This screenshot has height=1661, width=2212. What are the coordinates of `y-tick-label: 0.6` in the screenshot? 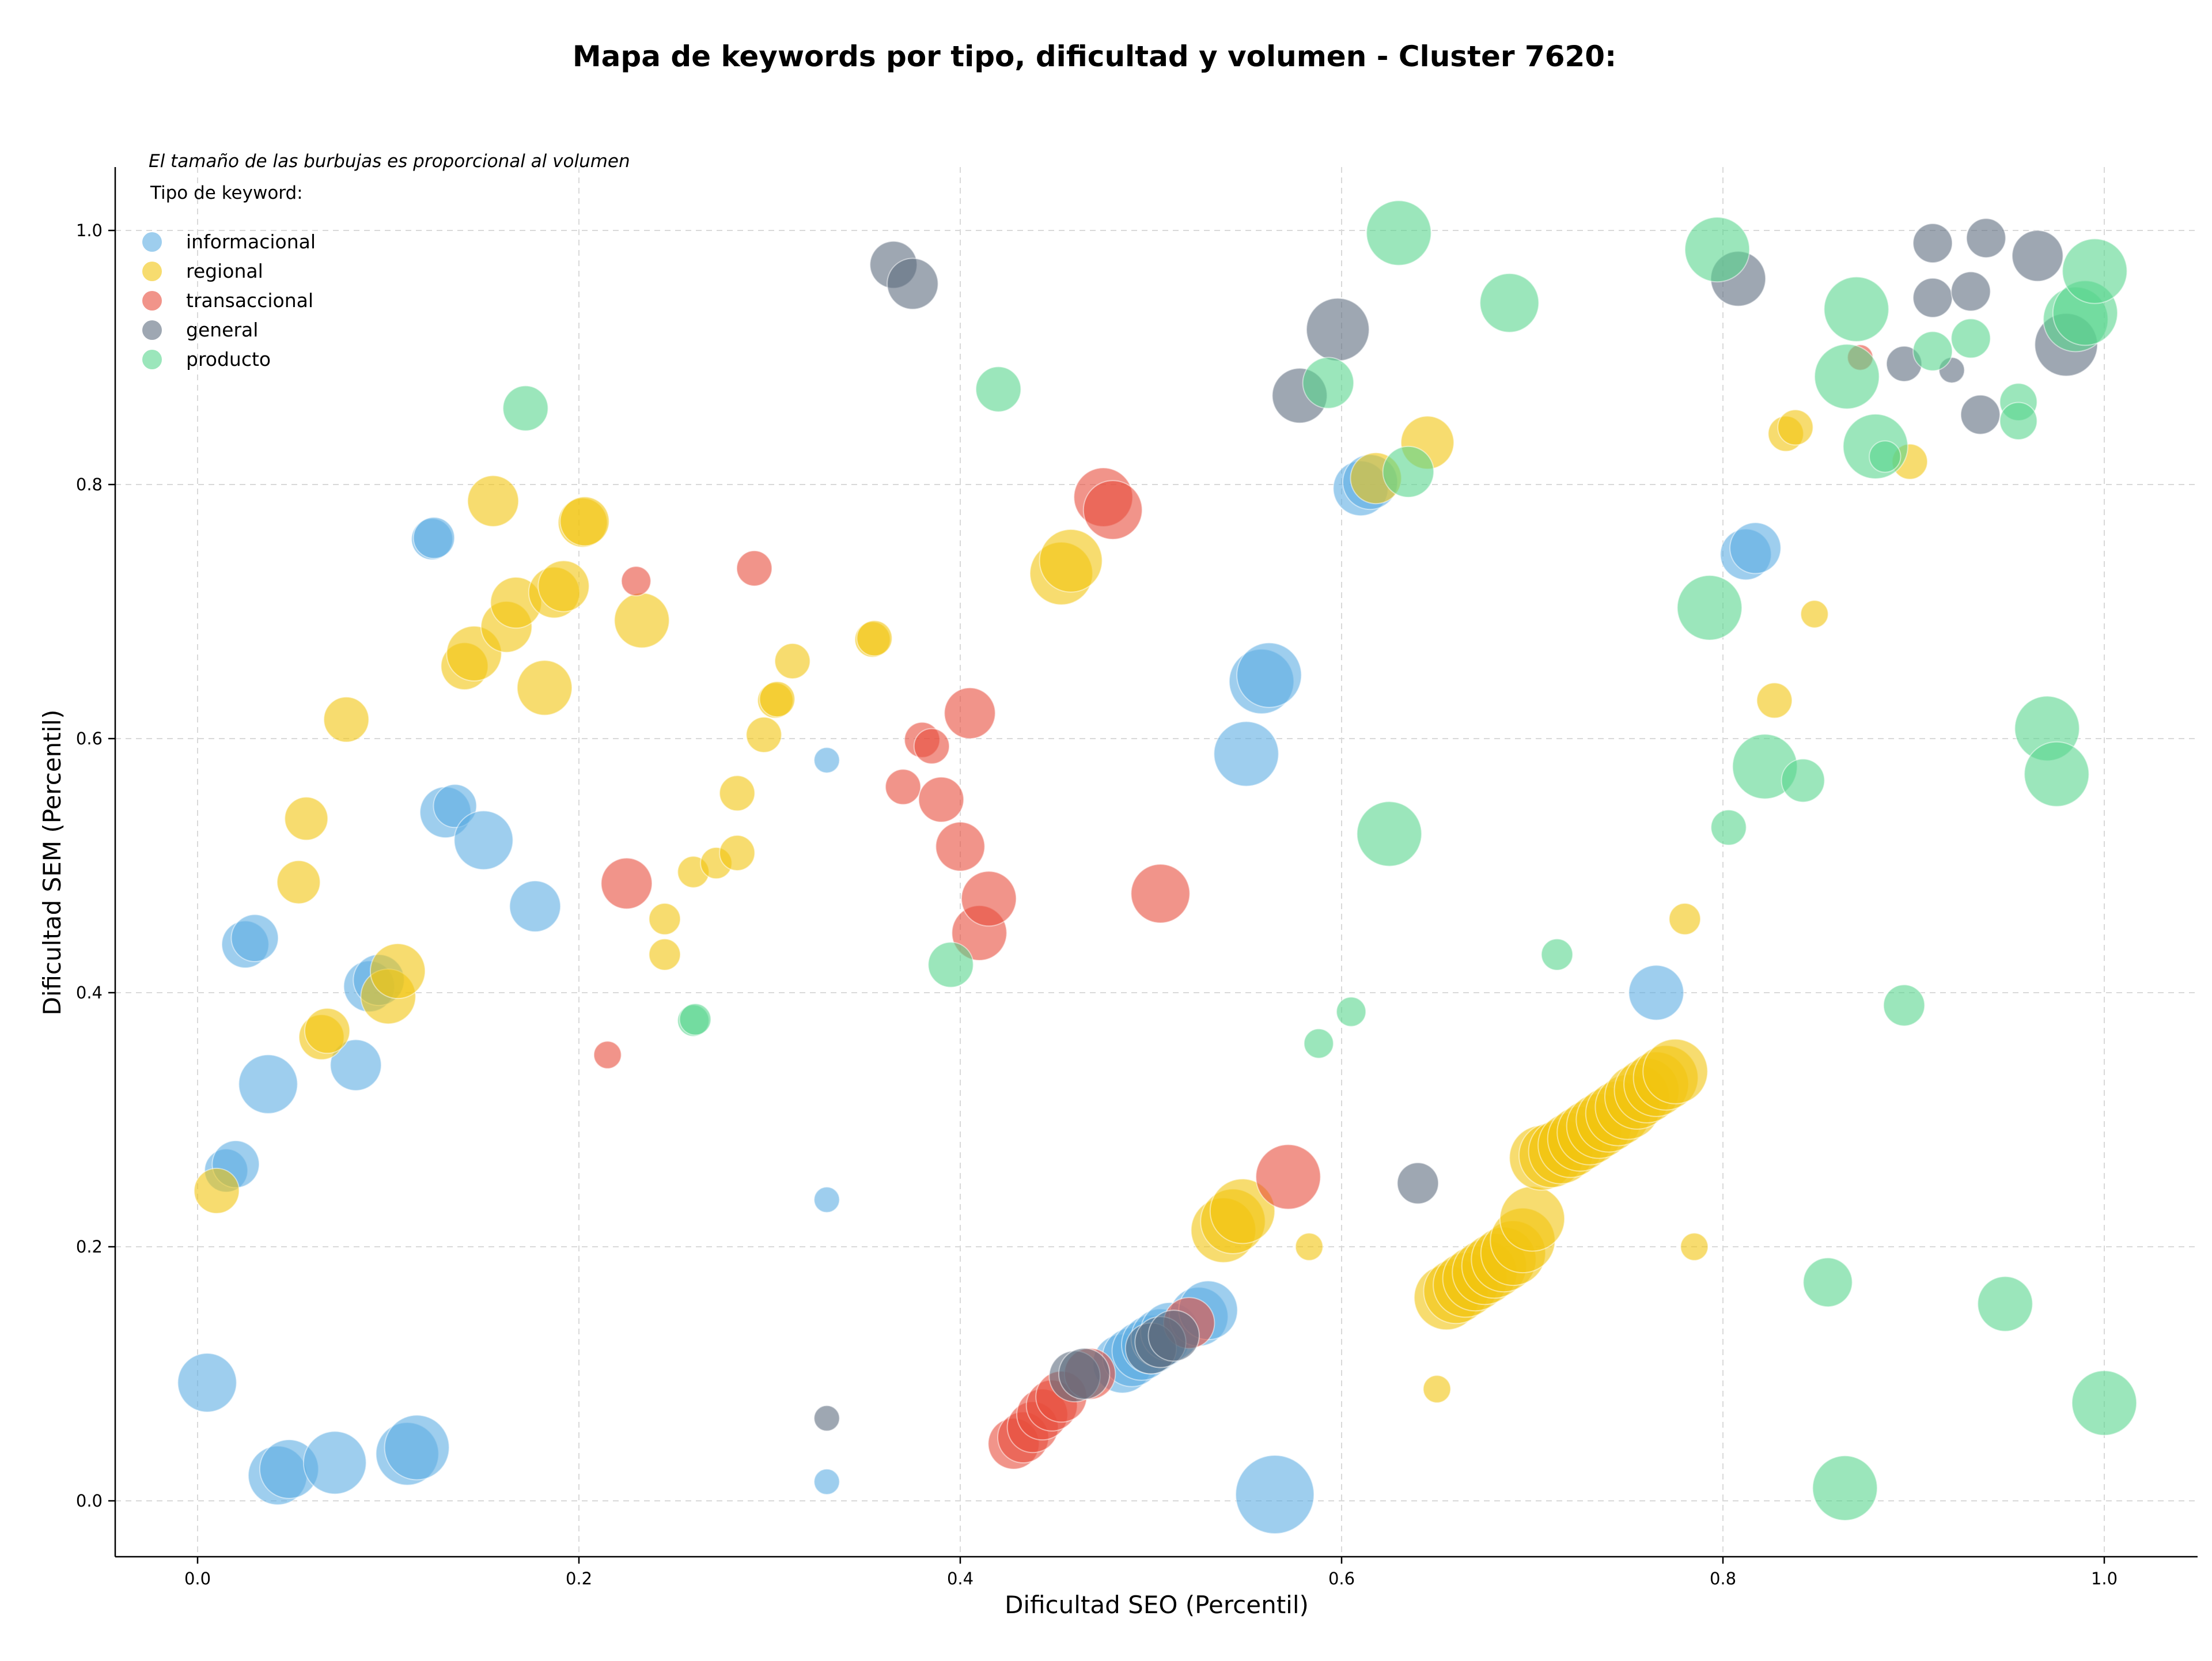 It's located at (89, 738).